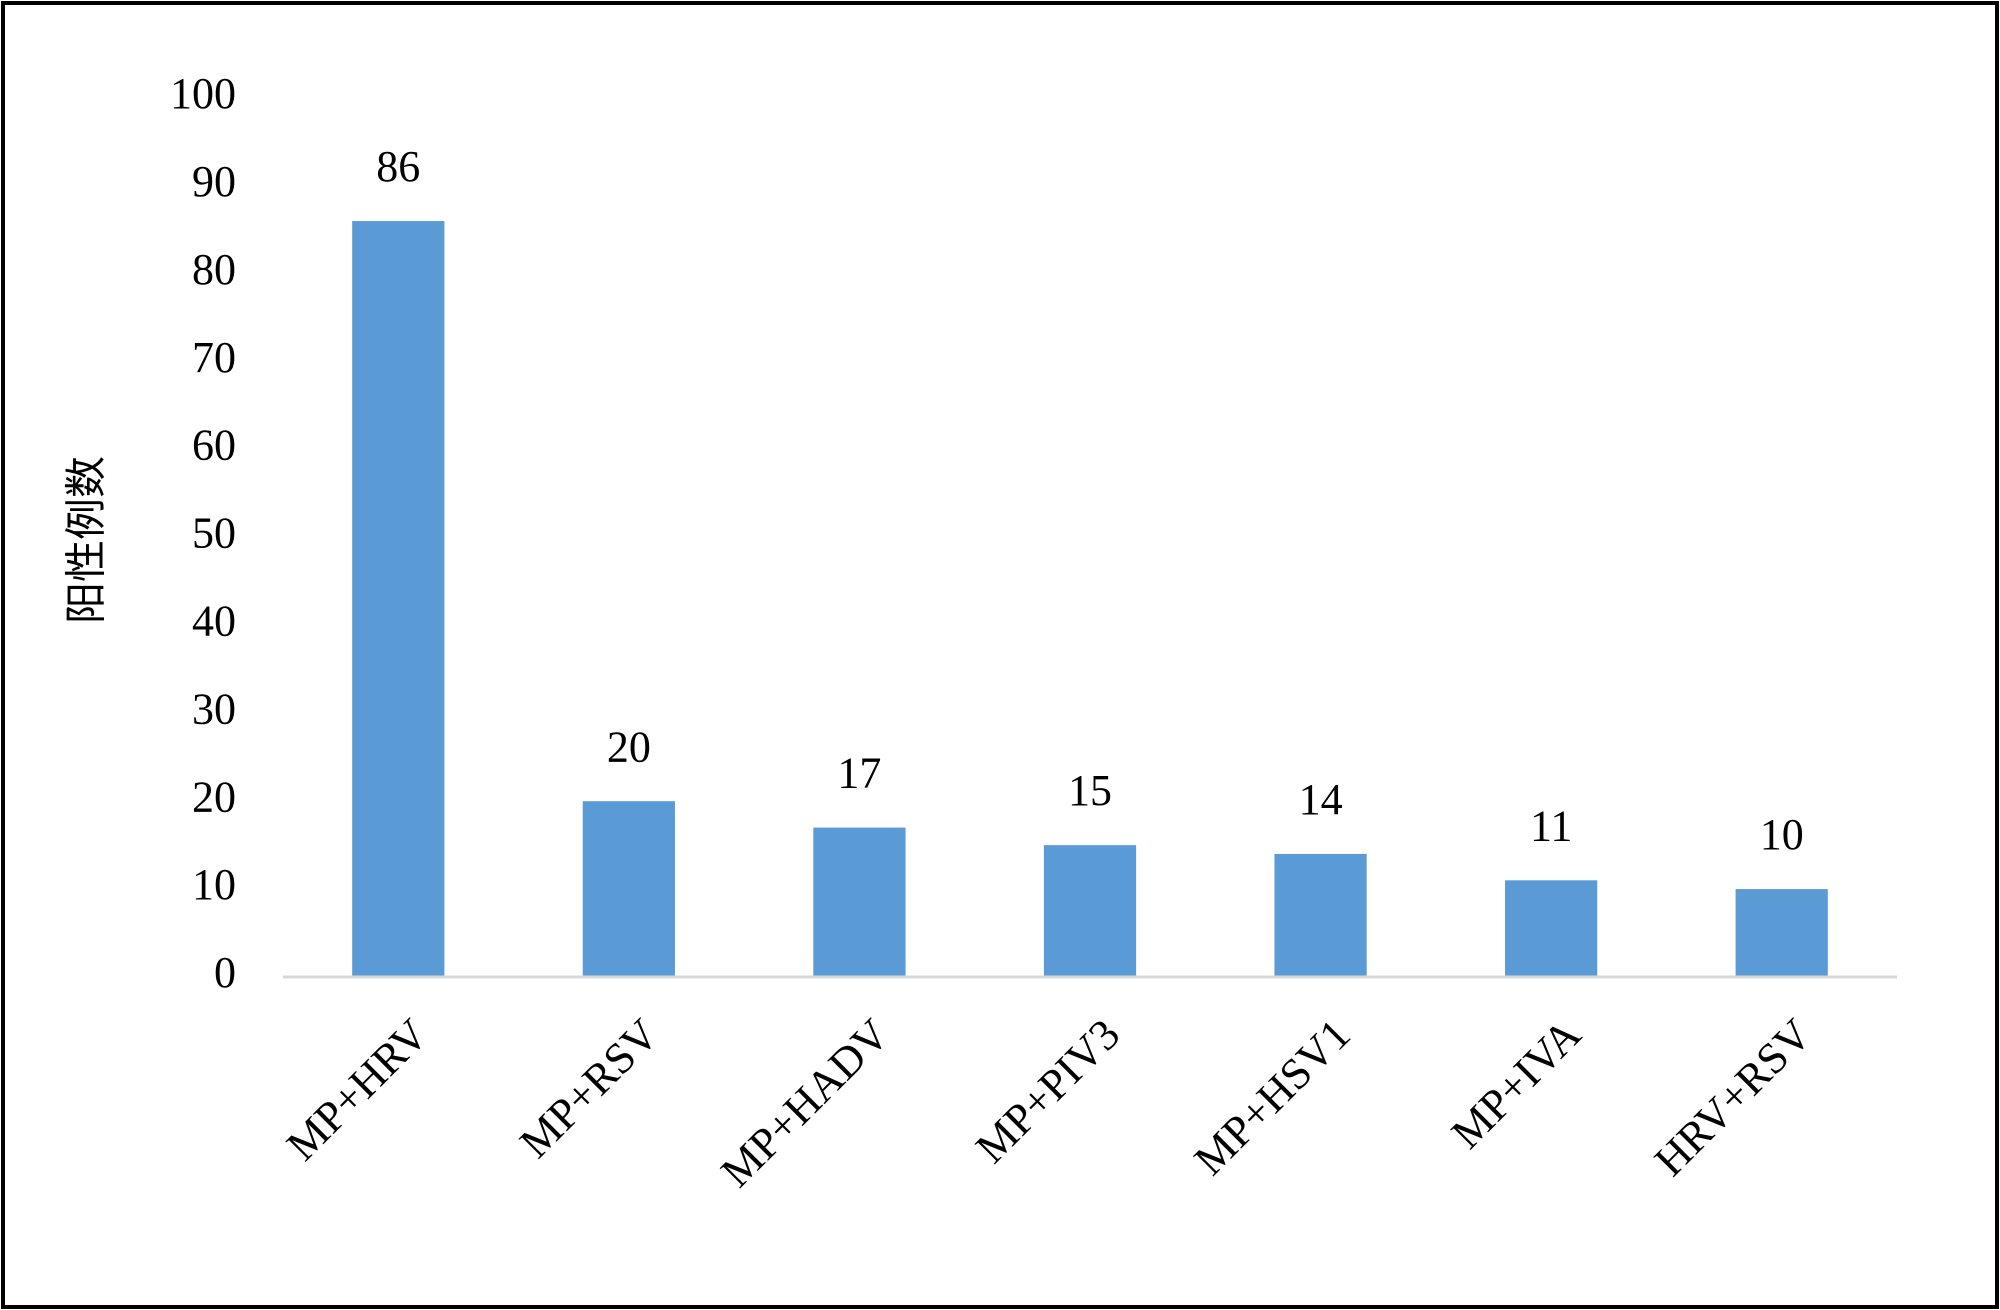 This screenshot has width=2000, height=1310. What do you see at coordinates (86, 540) in the screenshot?
I see `y-axis-label: 阳性例数` at bounding box center [86, 540].